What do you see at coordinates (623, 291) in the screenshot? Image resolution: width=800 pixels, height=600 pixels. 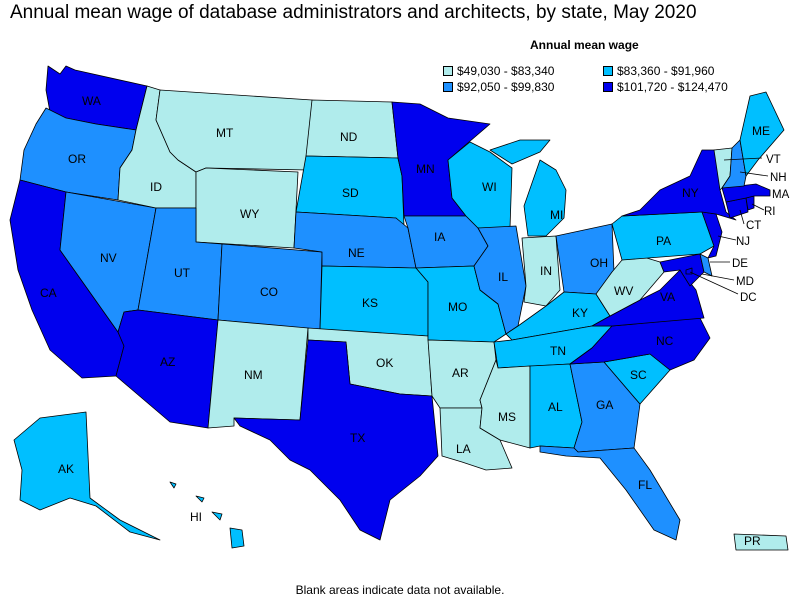 I see `state-label: WV` at bounding box center [623, 291].